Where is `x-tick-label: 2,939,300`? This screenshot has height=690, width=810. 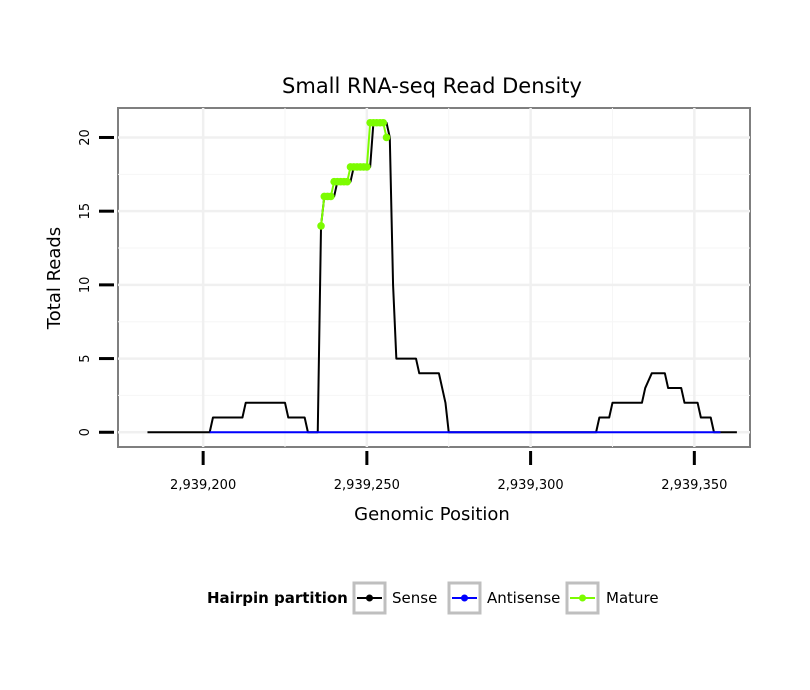 x-tick-label: 2,939,300 is located at coordinates (531, 485).